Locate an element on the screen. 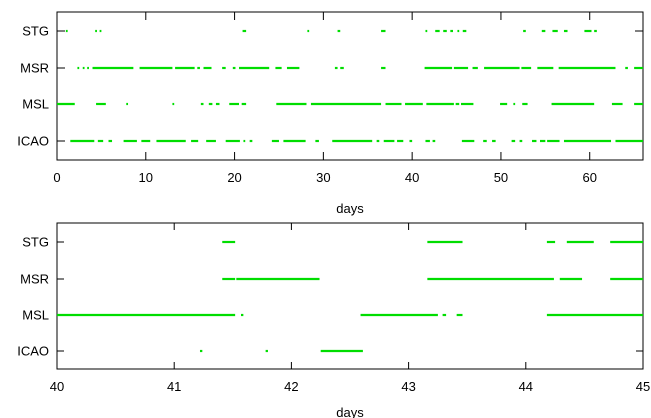 Image resolution: width=651 pixels, height=418 pixels. x-tick-label: 30 is located at coordinates (323, 177).